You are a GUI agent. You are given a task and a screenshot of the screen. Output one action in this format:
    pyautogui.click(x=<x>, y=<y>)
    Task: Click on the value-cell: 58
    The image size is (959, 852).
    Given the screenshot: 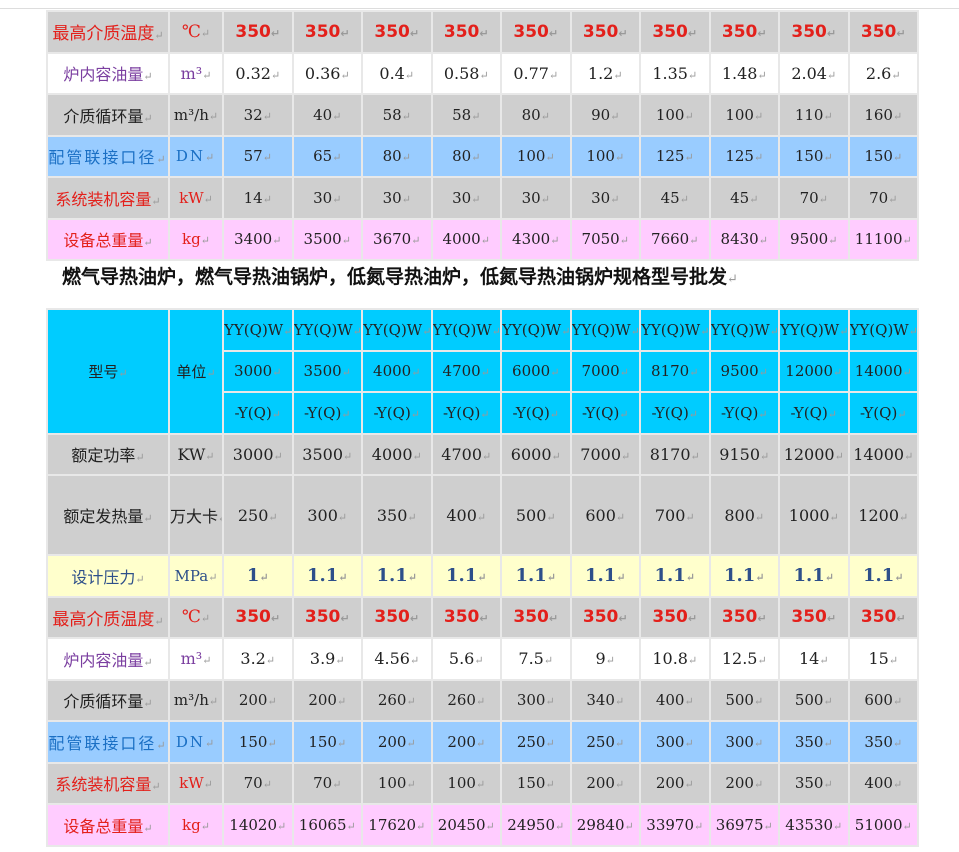 What is the action you would take?
    pyautogui.click(x=397, y=115)
    